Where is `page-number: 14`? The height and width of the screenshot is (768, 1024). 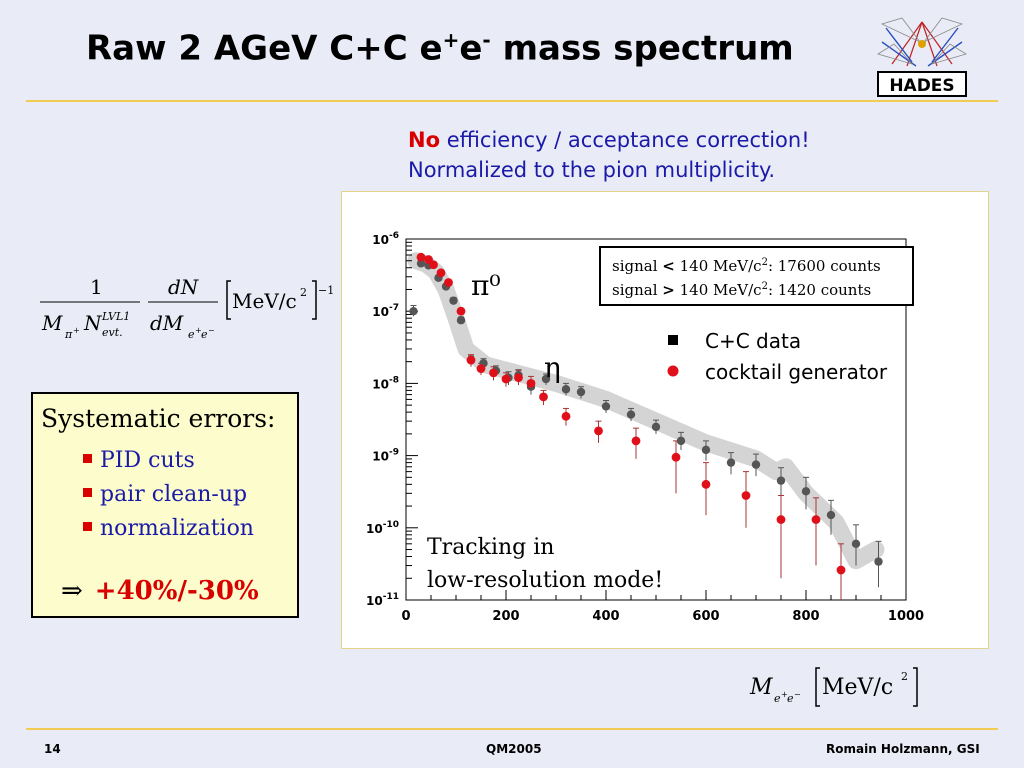 page-number: 14 is located at coordinates (52, 749).